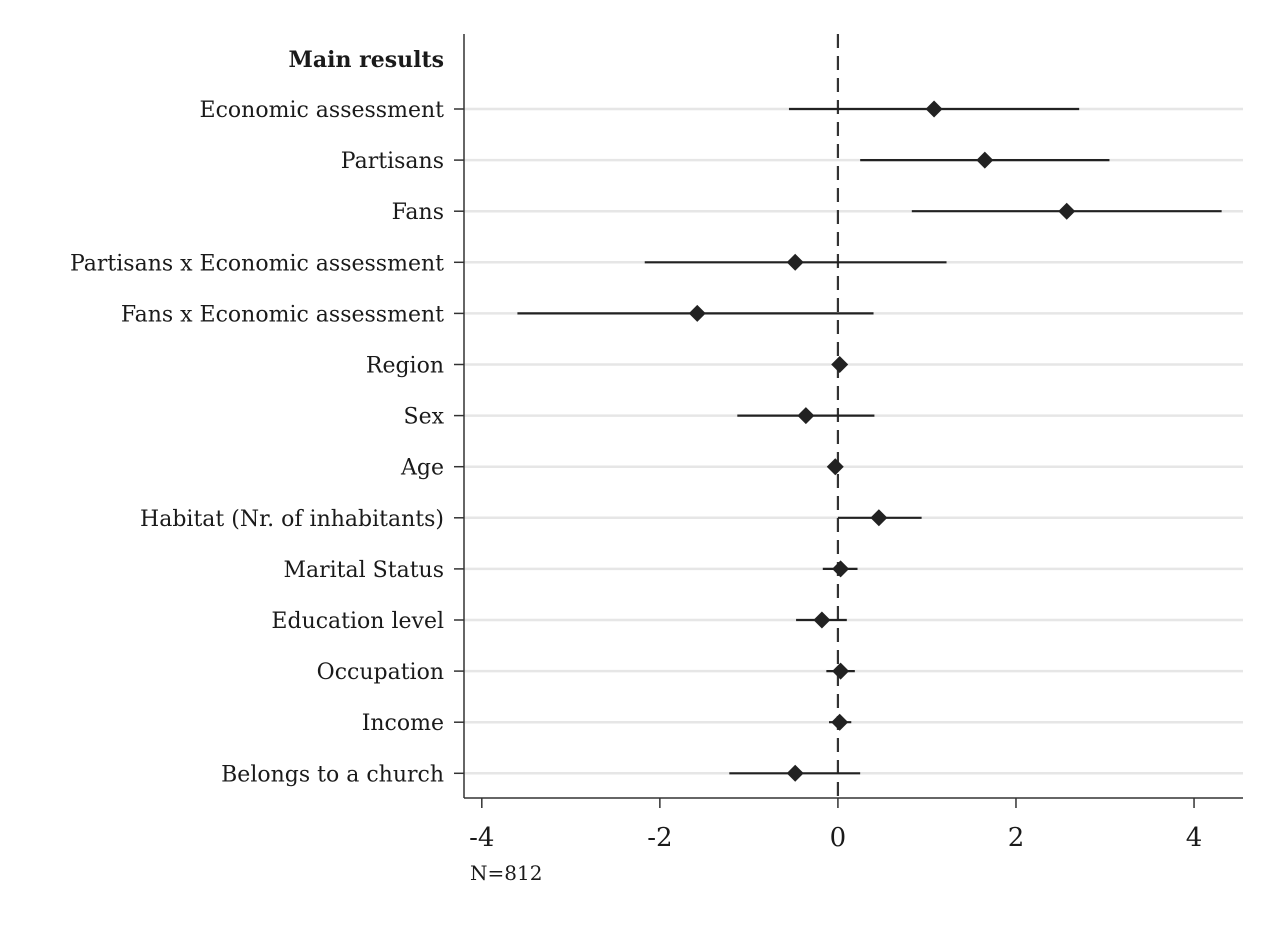 This screenshot has width=1277, height=929. Describe the element at coordinates (659, 838) in the screenshot. I see `x-tick-label: -2` at that location.